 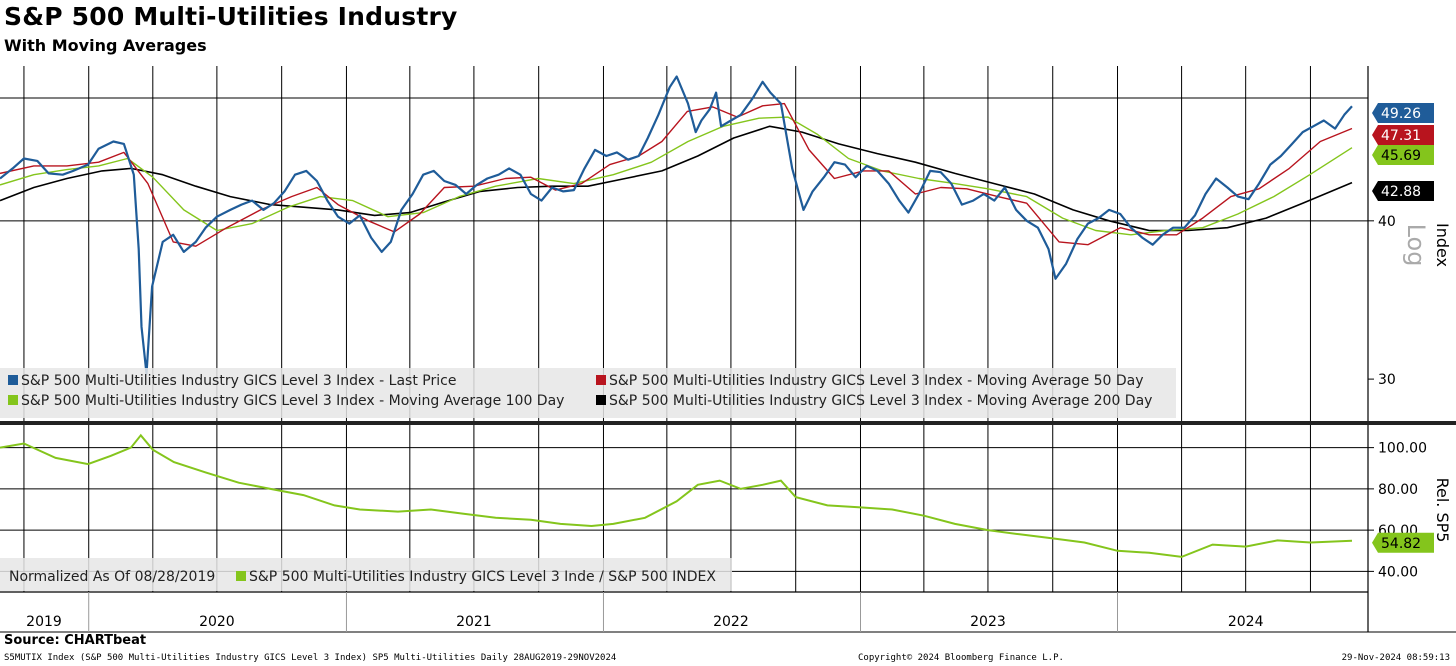 I want to click on x-tick-label: 2019, so click(x=44, y=622).